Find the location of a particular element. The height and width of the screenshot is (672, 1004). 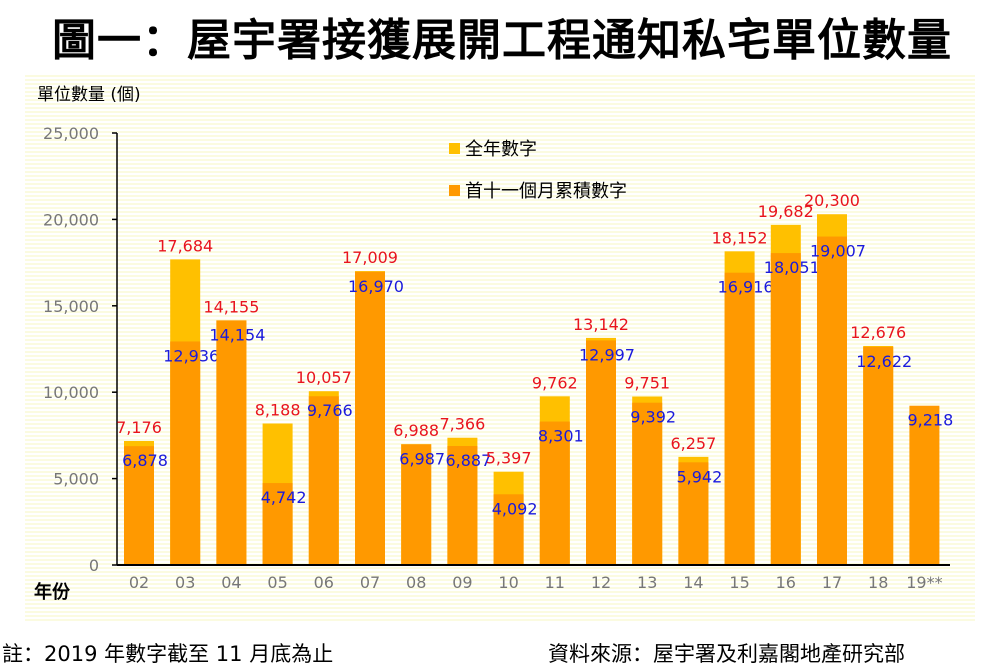

x-tick-label: 14 is located at coordinates (693, 582).